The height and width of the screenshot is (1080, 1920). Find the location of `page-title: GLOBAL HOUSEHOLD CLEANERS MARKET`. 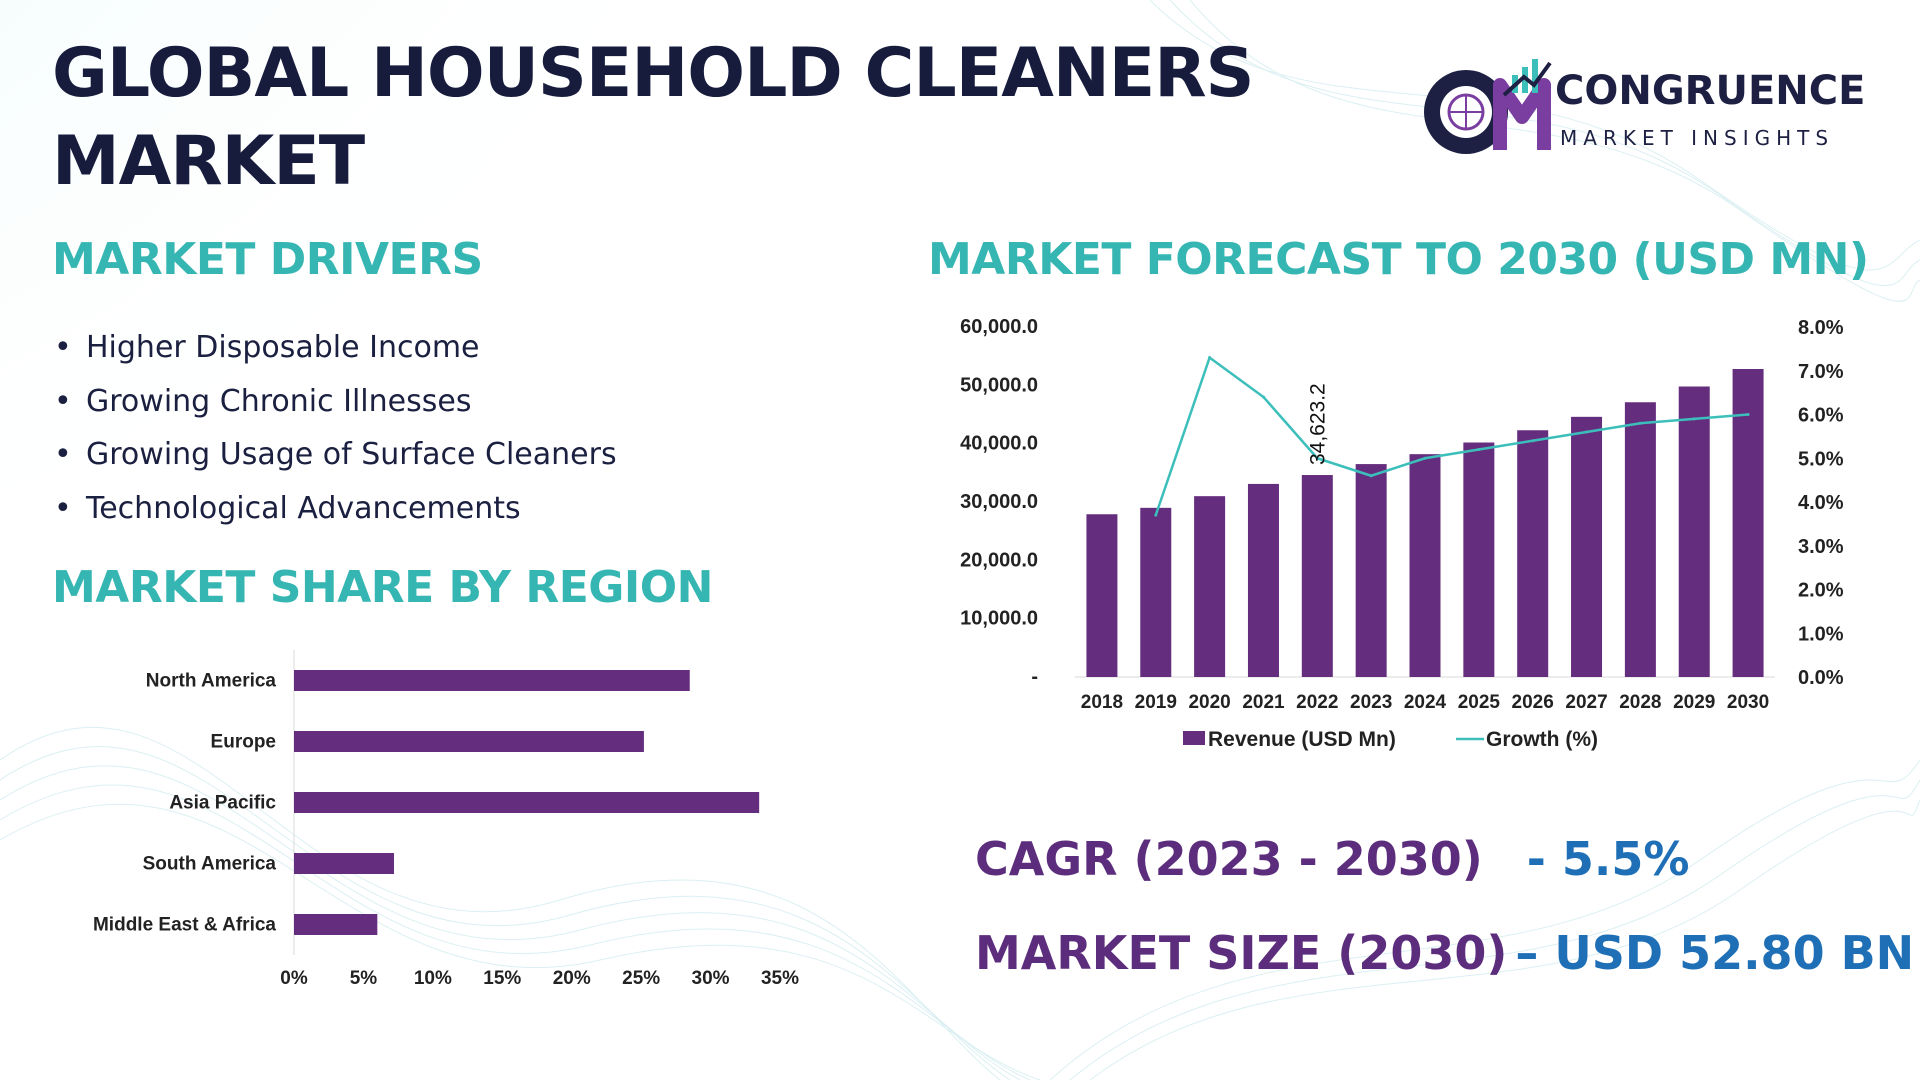

page-title: GLOBAL HOUSEHOLD CLEANERS MARKET is located at coordinates (653, 117).